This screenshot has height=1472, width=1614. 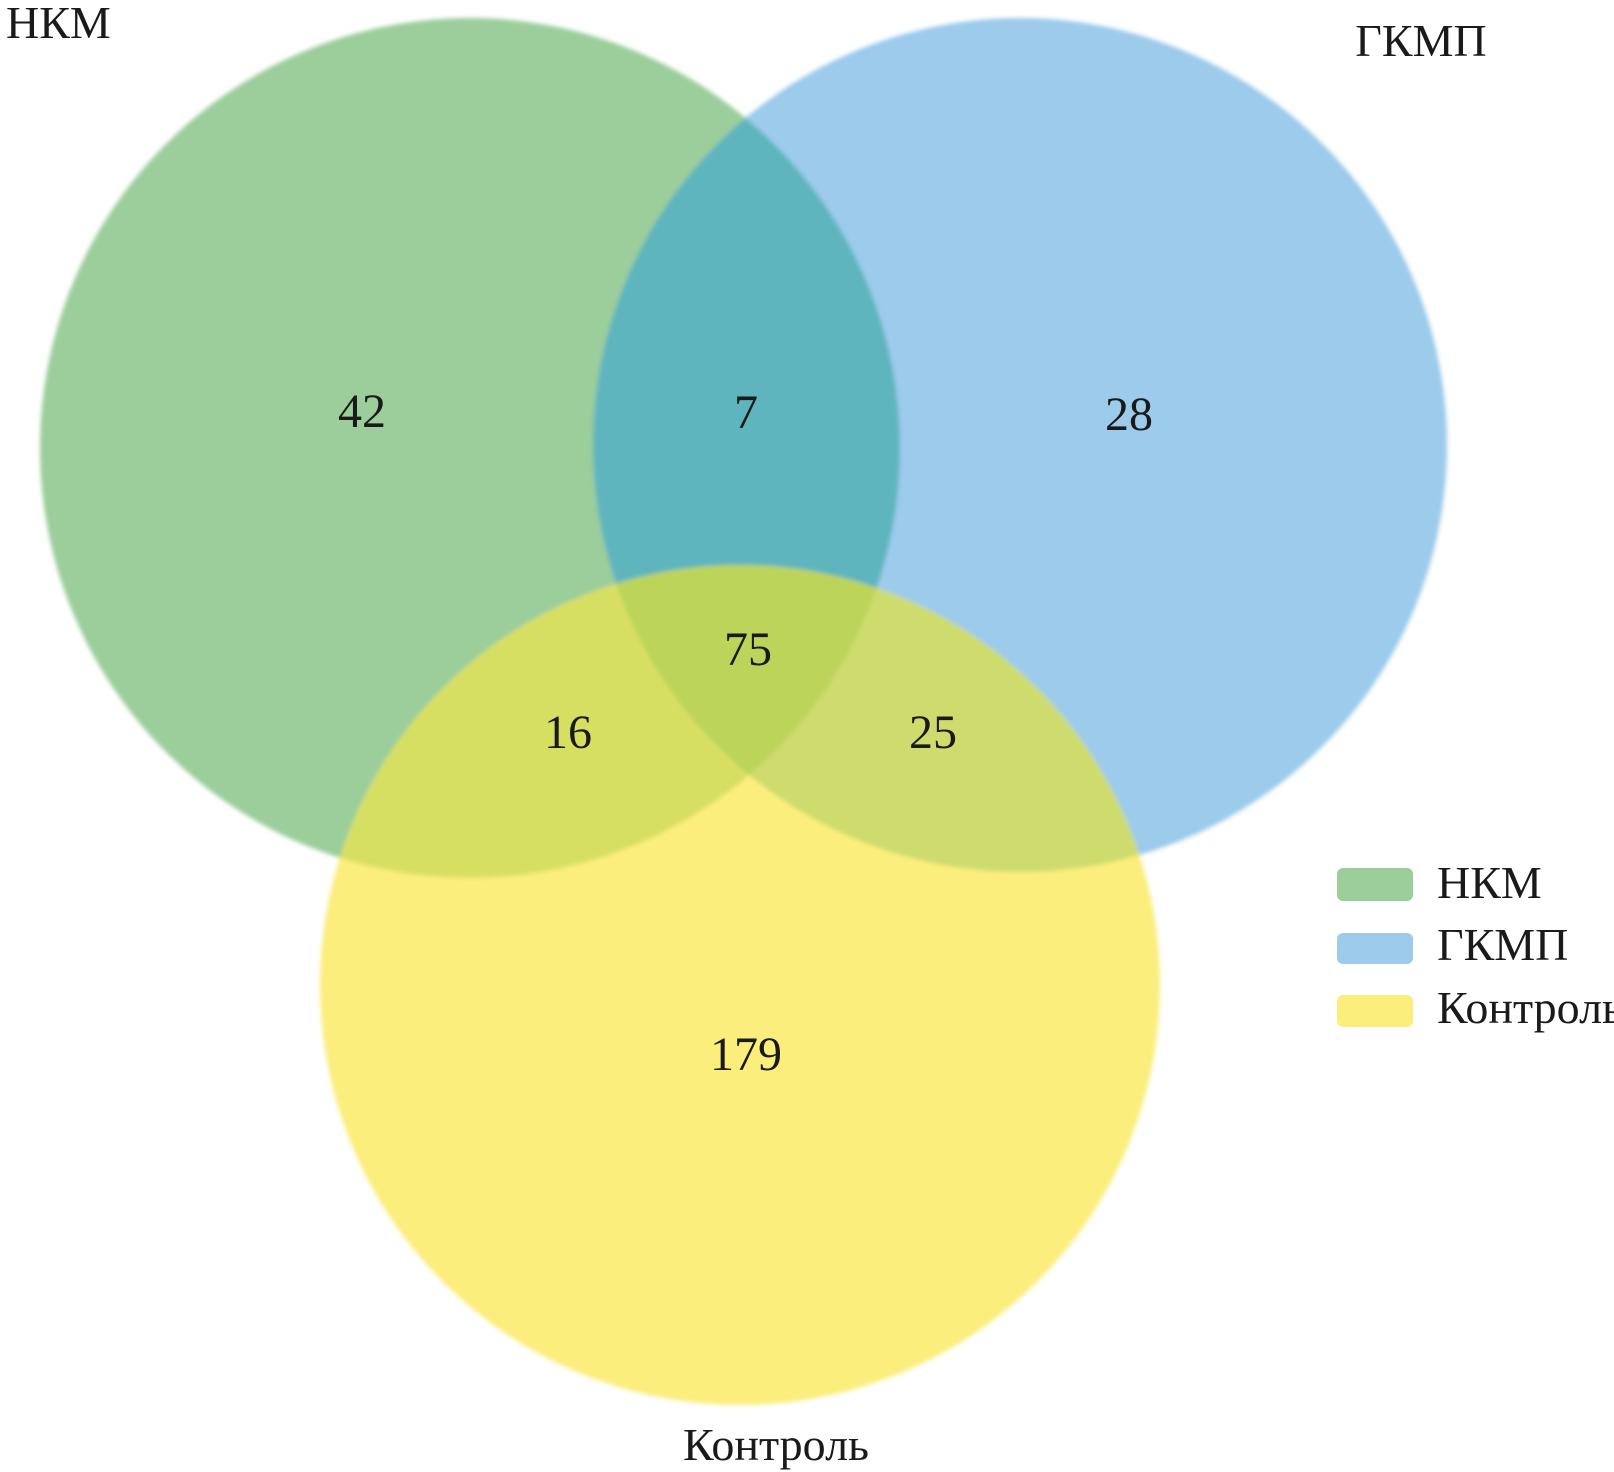 I want to click on nkm-control-count: 16, so click(x=568, y=732).